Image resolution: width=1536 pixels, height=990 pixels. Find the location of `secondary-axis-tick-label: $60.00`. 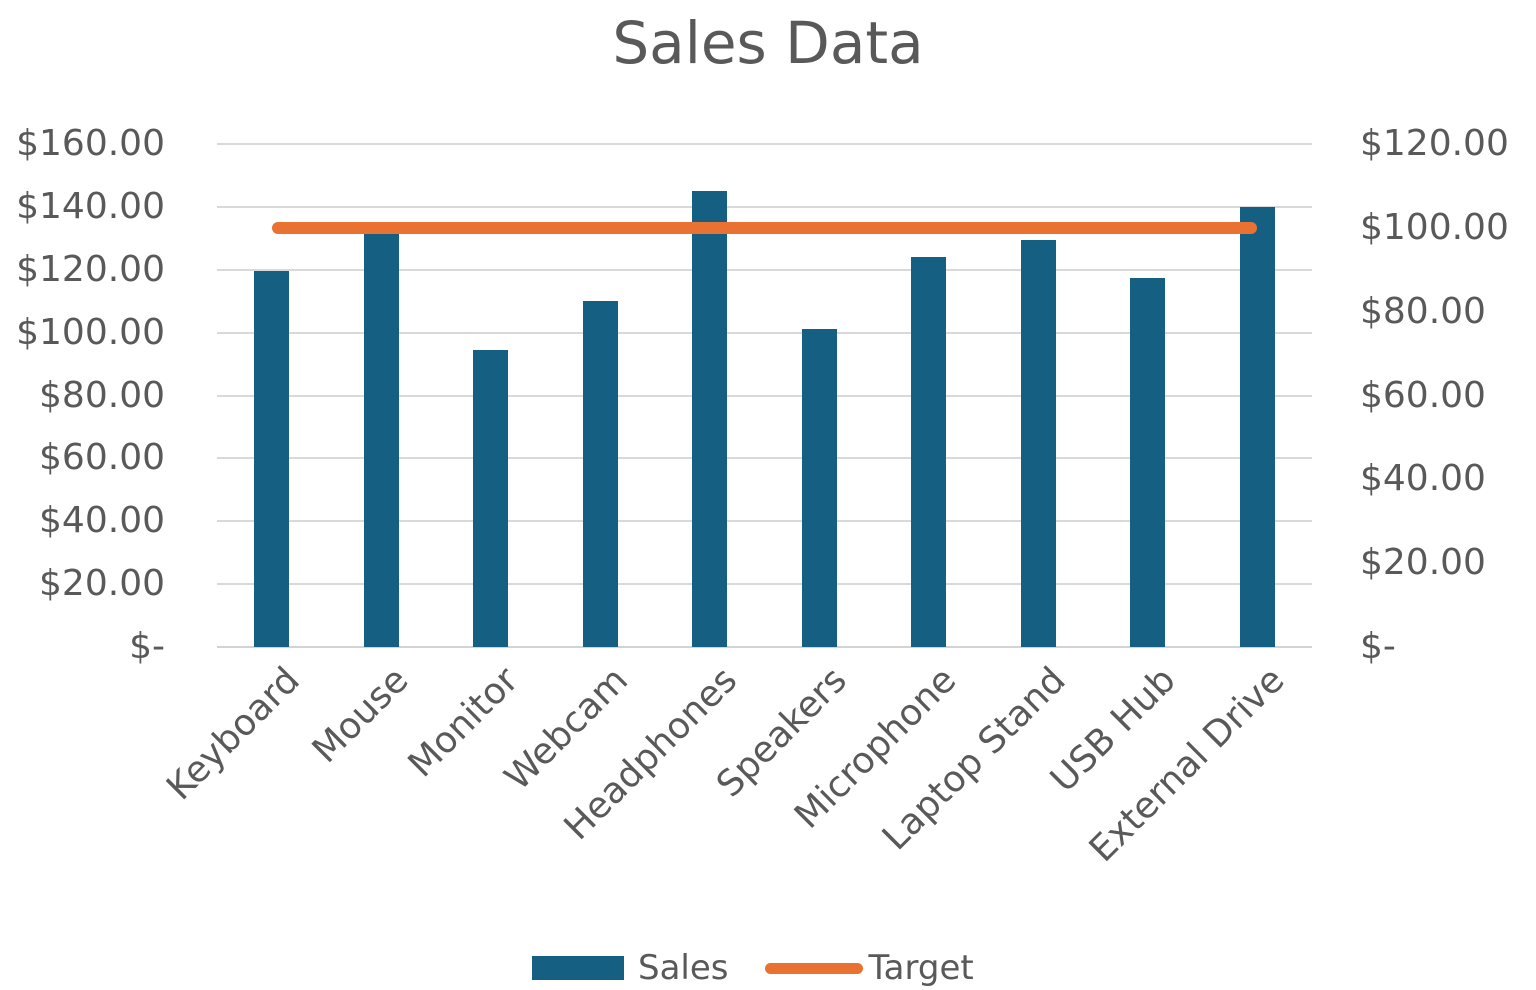

secondary-axis-tick-label: $60.00 is located at coordinates (1423, 395).